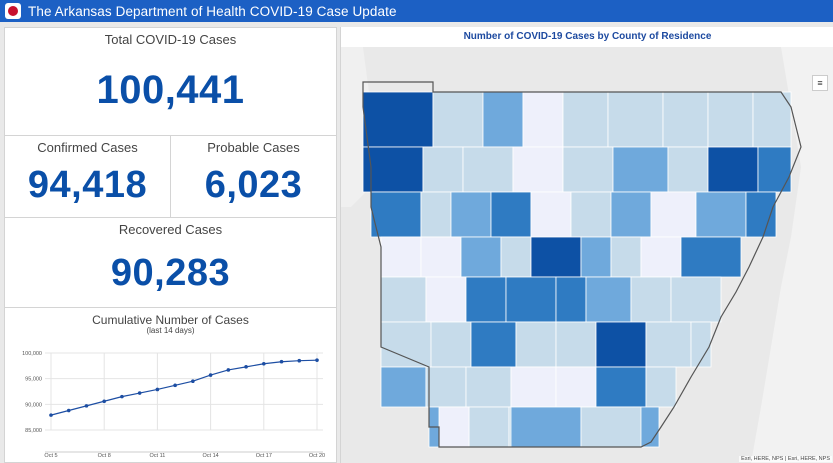  Describe the element at coordinates (317, 456) in the screenshot. I see `x-tick-label: Oct 20` at that location.